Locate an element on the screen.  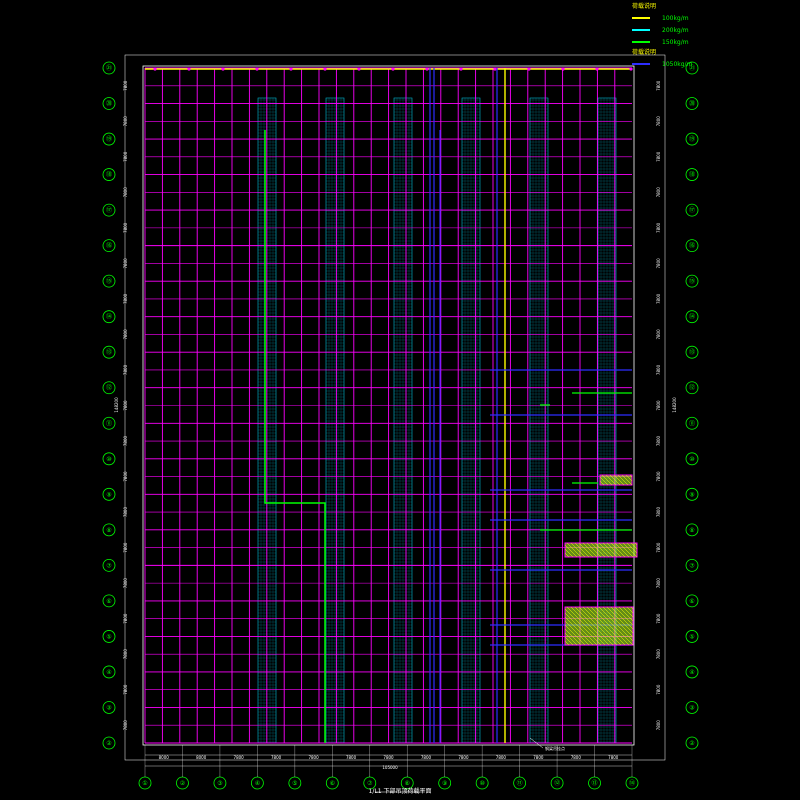
column-axis-label: ⑭ is located at coordinates (632, 783).